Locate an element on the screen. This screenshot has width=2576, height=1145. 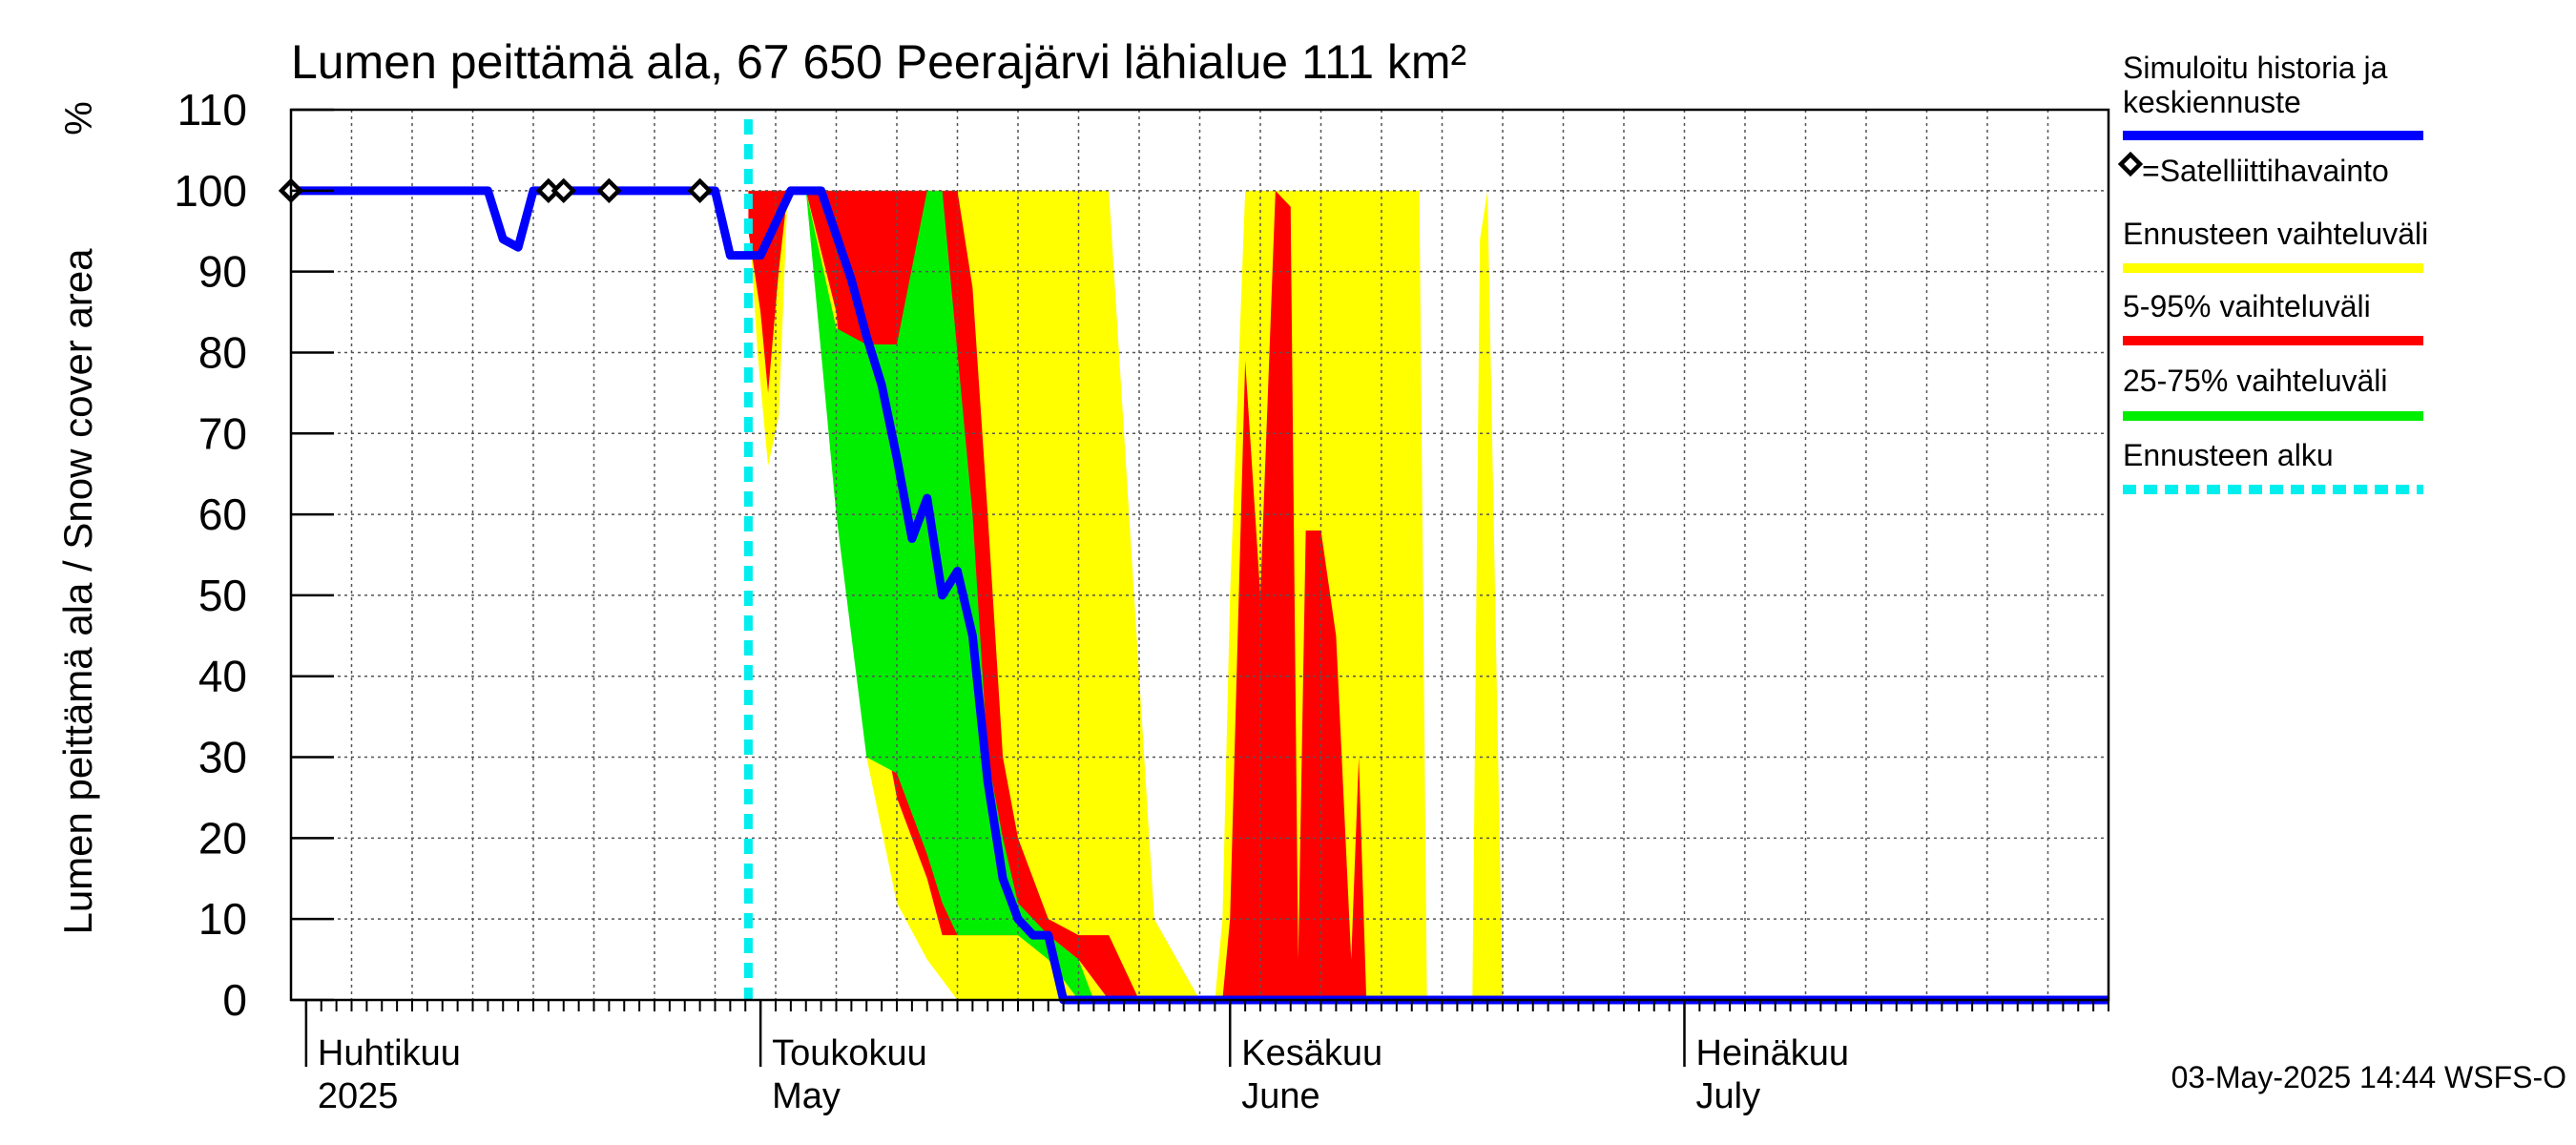
month-label-en: June is located at coordinates (1280, 1096).